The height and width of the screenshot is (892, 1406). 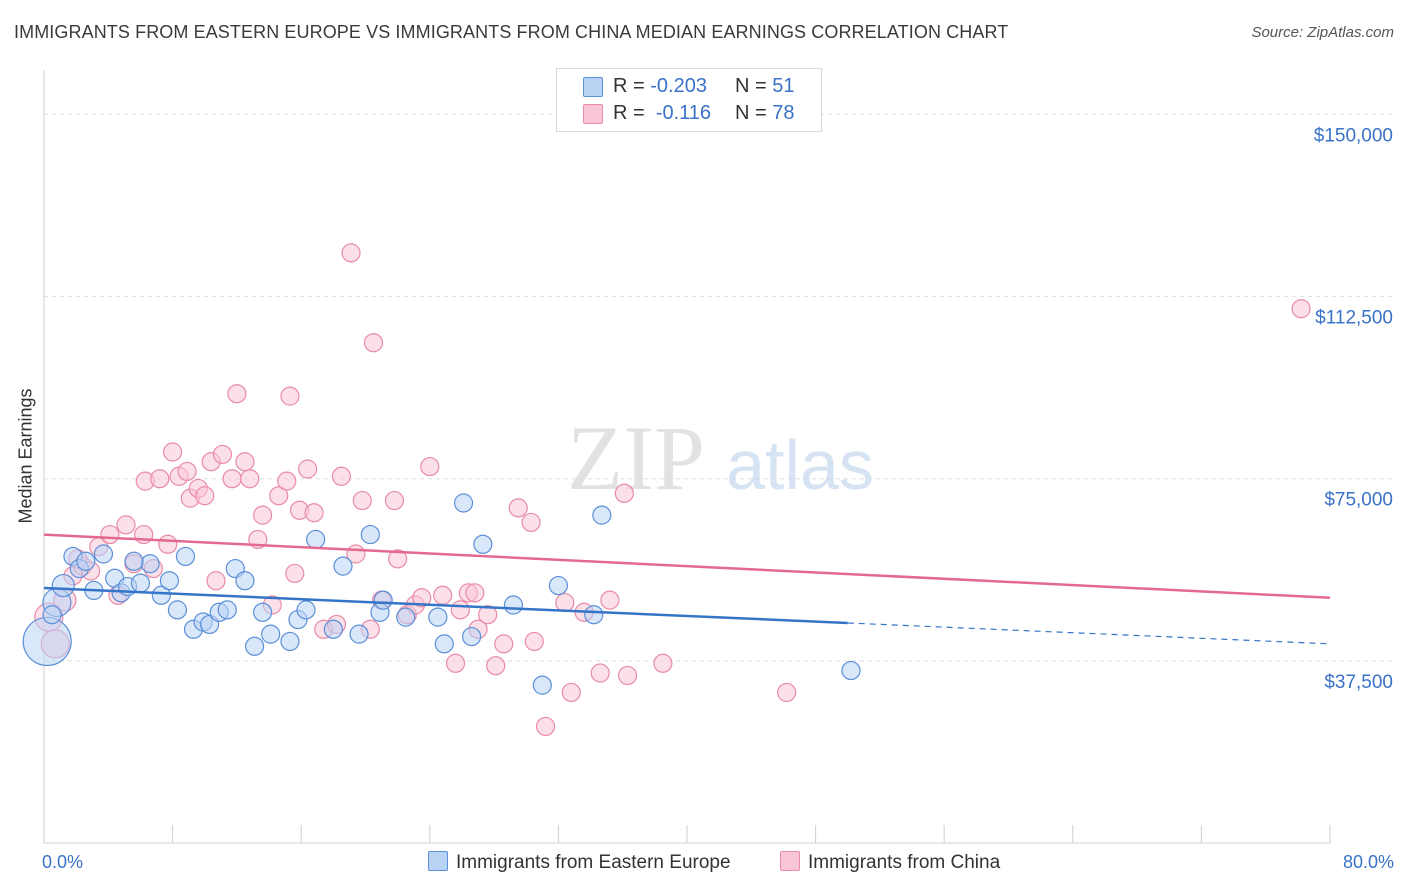 I want to click on trend-lines, so click(x=687, y=589).